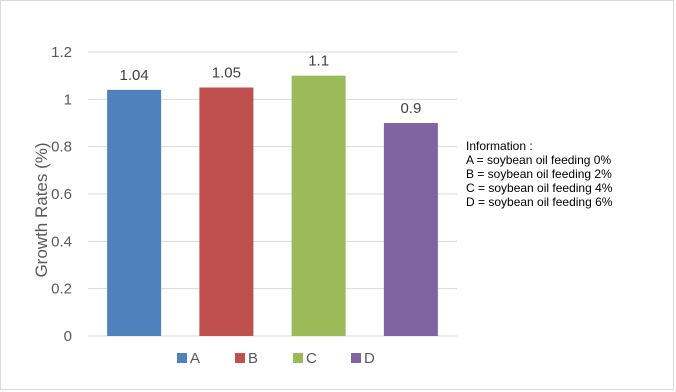  What do you see at coordinates (240, 358) in the screenshot?
I see `legend-swatch-b` at bounding box center [240, 358].